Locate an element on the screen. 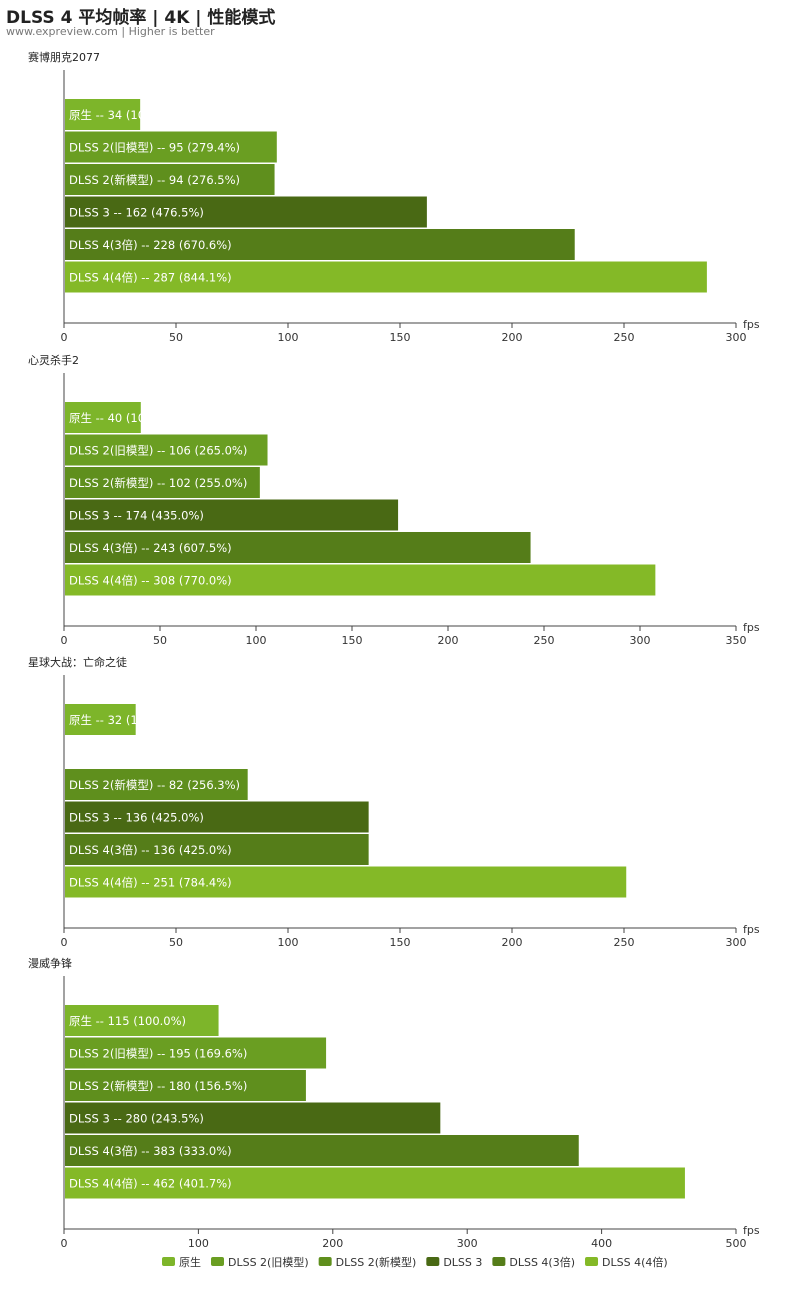 The width and height of the screenshot is (800, 1289). data-label: DLSS 2(新模型) -- 102 (255.0%) is located at coordinates (158, 483).